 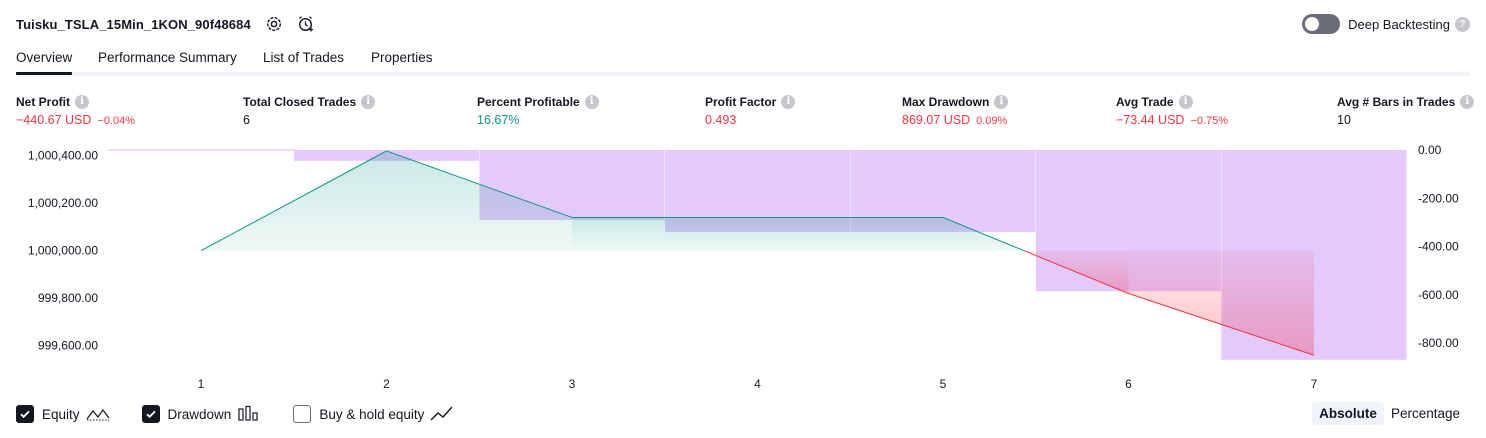 I want to click on drawdown-axis-tick: -400.00, so click(x=1438, y=247).